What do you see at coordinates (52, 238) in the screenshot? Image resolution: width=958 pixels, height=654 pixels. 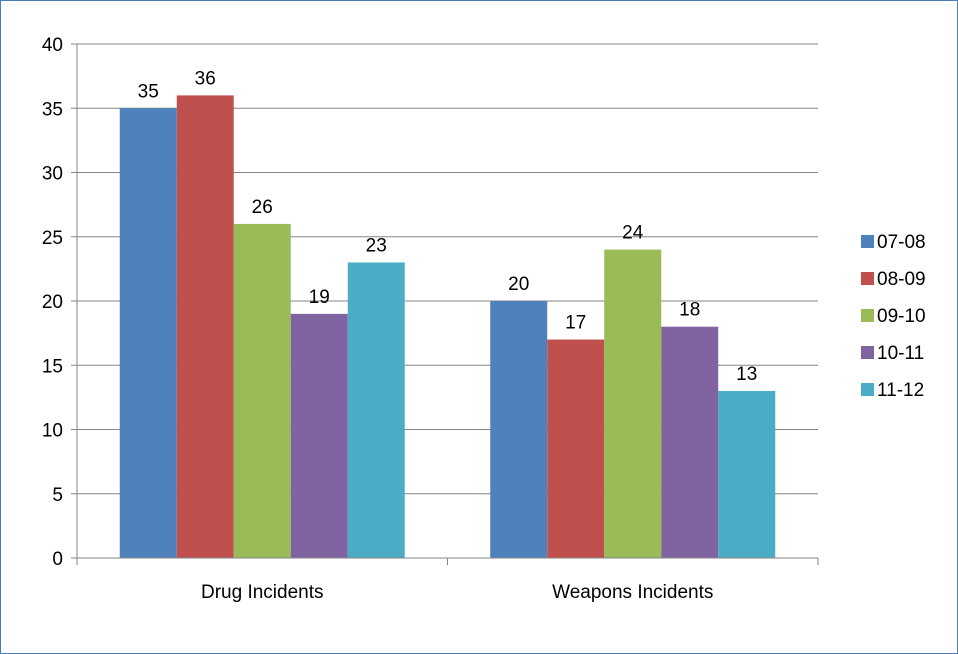 I see `y-tick-label: 25` at bounding box center [52, 238].